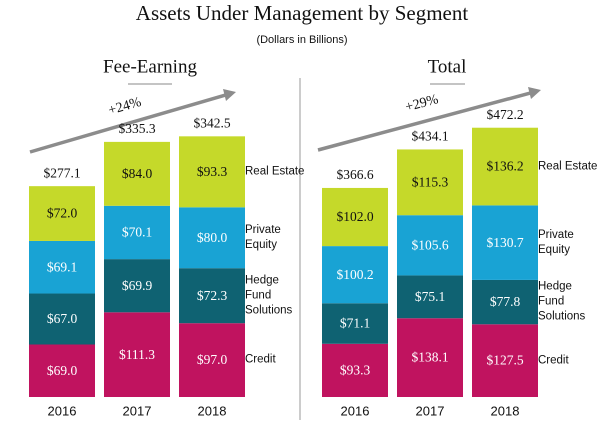  I want to click on value-label: $97.0, so click(212, 359).